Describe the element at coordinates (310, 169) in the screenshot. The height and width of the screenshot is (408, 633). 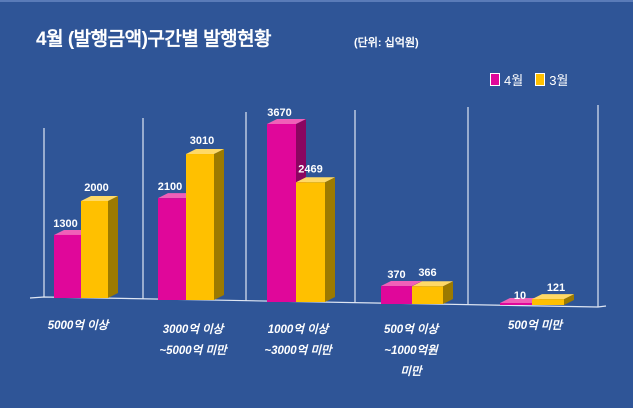
I see `data-label: 2469` at that location.